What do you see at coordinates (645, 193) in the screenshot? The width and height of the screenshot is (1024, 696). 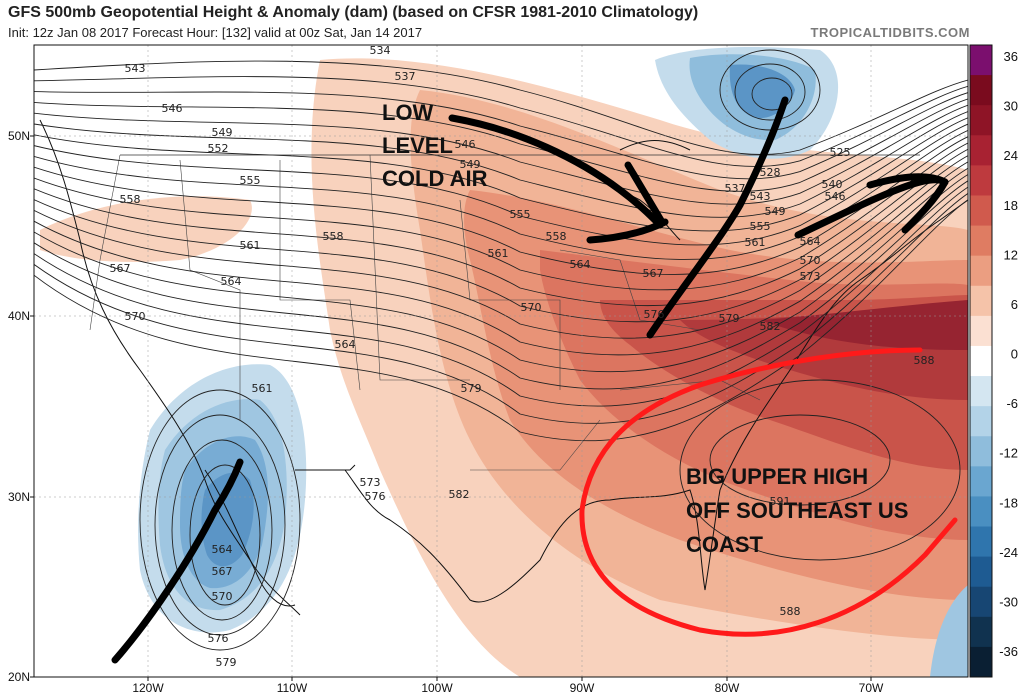 I see `cold-air-arrow-1-head-b` at bounding box center [645, 193].